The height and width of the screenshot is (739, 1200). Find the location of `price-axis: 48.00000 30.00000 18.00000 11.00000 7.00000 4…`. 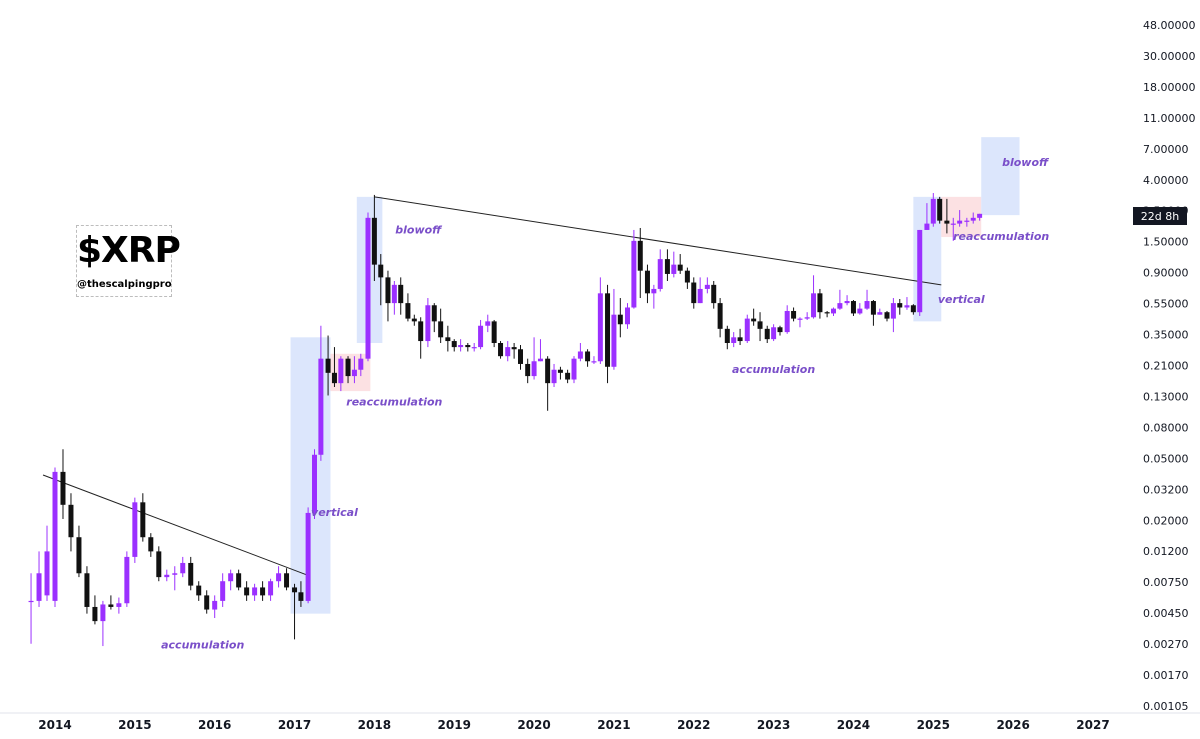

price-axis: 48.00000 30.00000 18.00000 11.00000 7.00000 4… is located at coordinates (1169, 366).